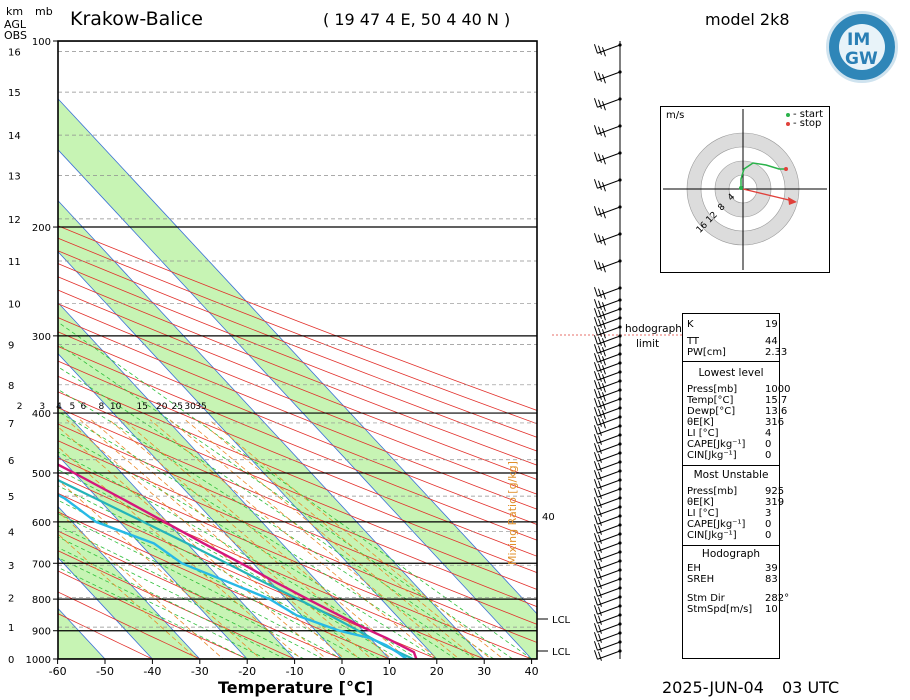 The image size is (910, 700). Describe the element at coordinates (703, 513) in the screenshot. I see `most-unstable-label: LI [°C]` at that location.